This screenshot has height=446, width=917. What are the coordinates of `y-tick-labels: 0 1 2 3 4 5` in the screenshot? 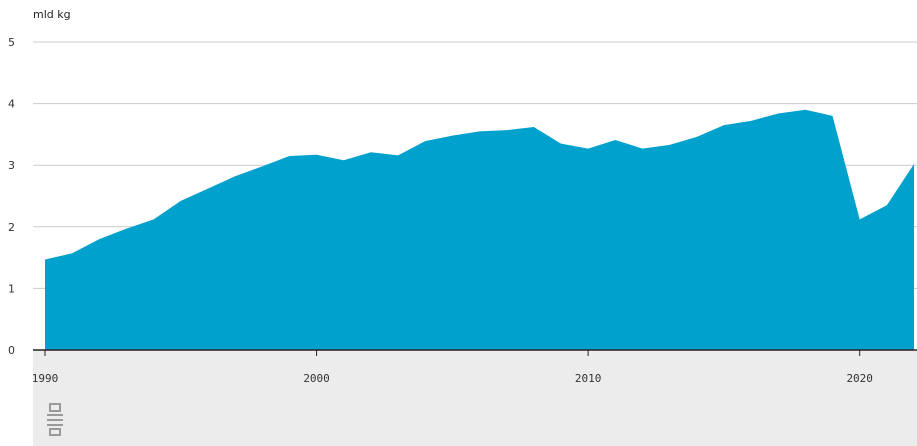 It's located at (11, 196).